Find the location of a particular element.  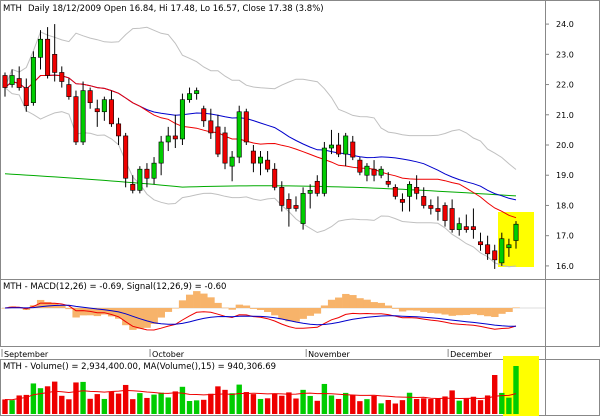

ma-long-line is located at coordinates (260, 185).